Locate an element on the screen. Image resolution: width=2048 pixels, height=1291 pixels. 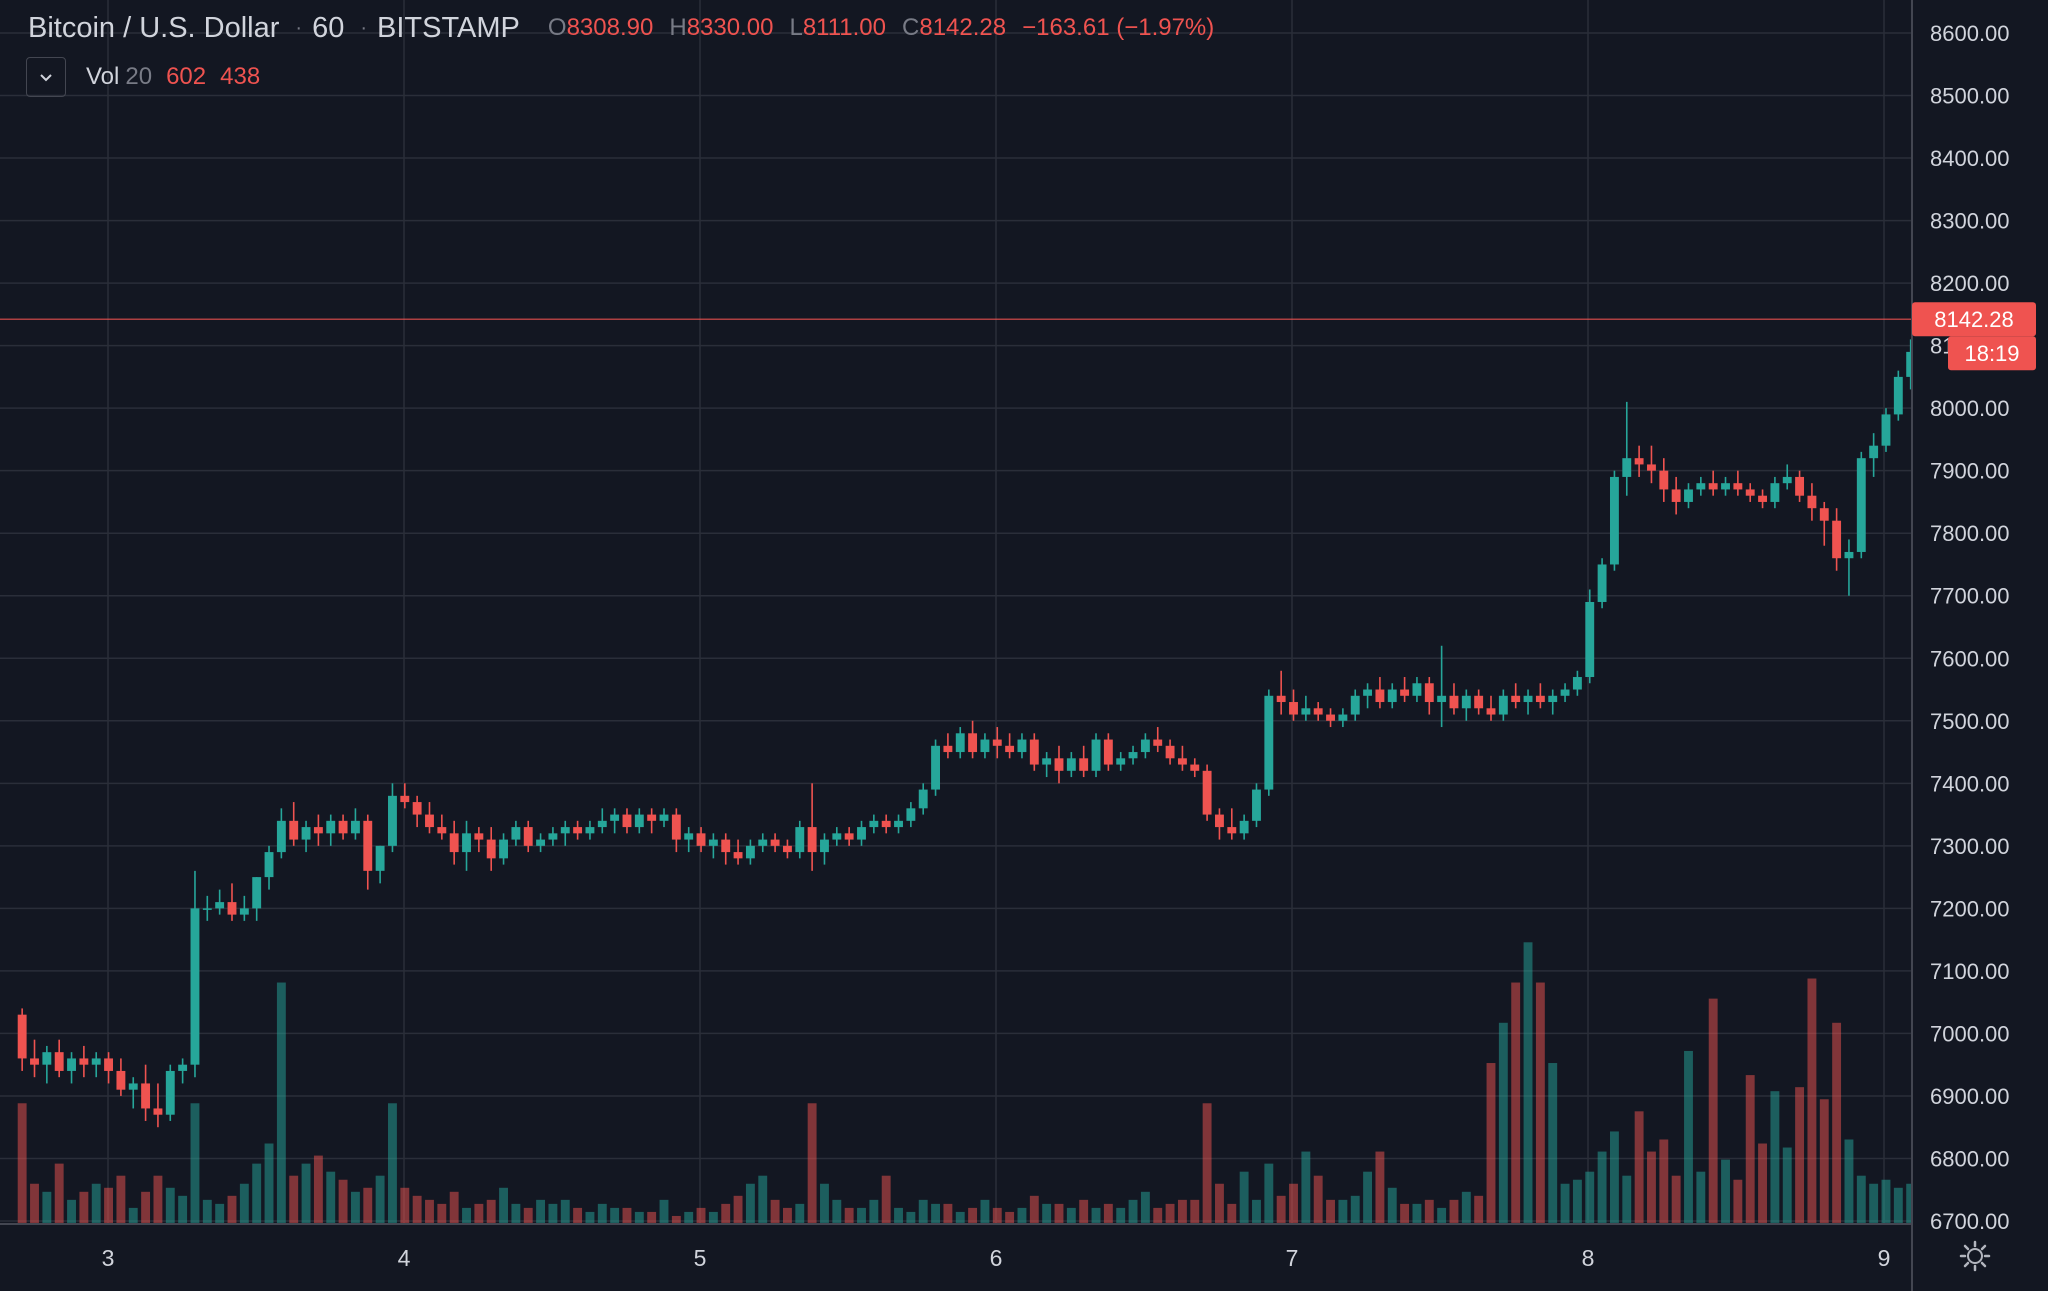
time-tick-label: 7 is located at coordinates (1292, 1258).